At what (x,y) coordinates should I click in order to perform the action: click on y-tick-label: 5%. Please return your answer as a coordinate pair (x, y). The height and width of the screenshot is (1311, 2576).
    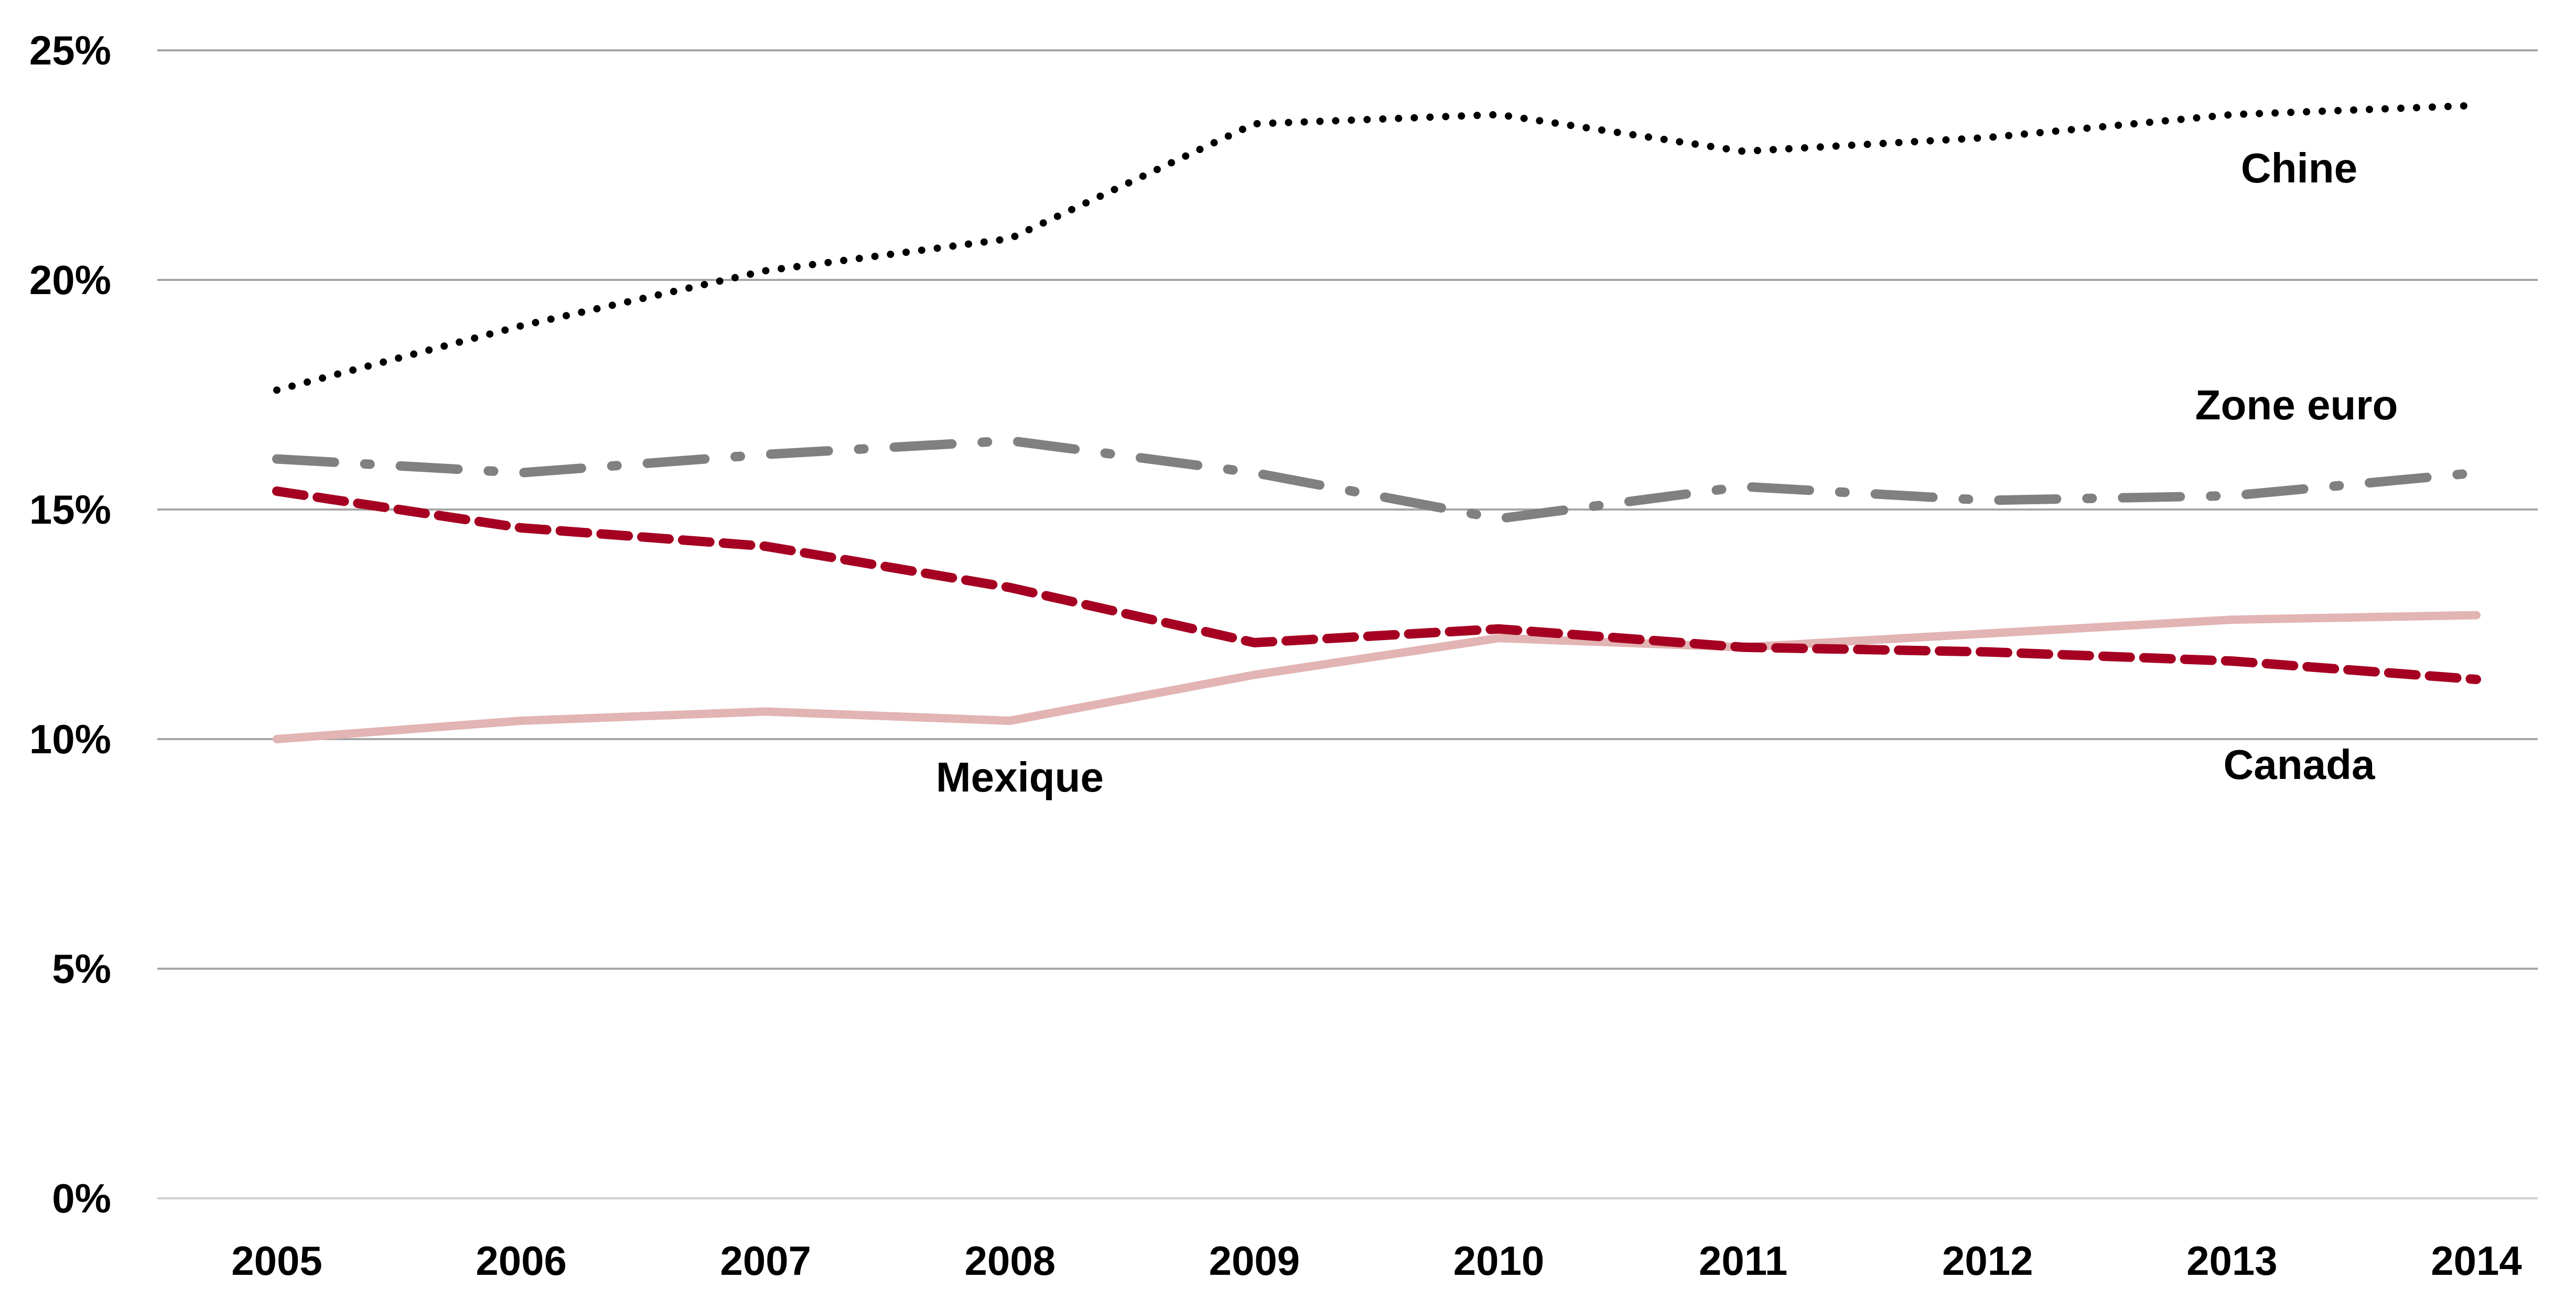
    Looking at the image, I should click on (81, 969).